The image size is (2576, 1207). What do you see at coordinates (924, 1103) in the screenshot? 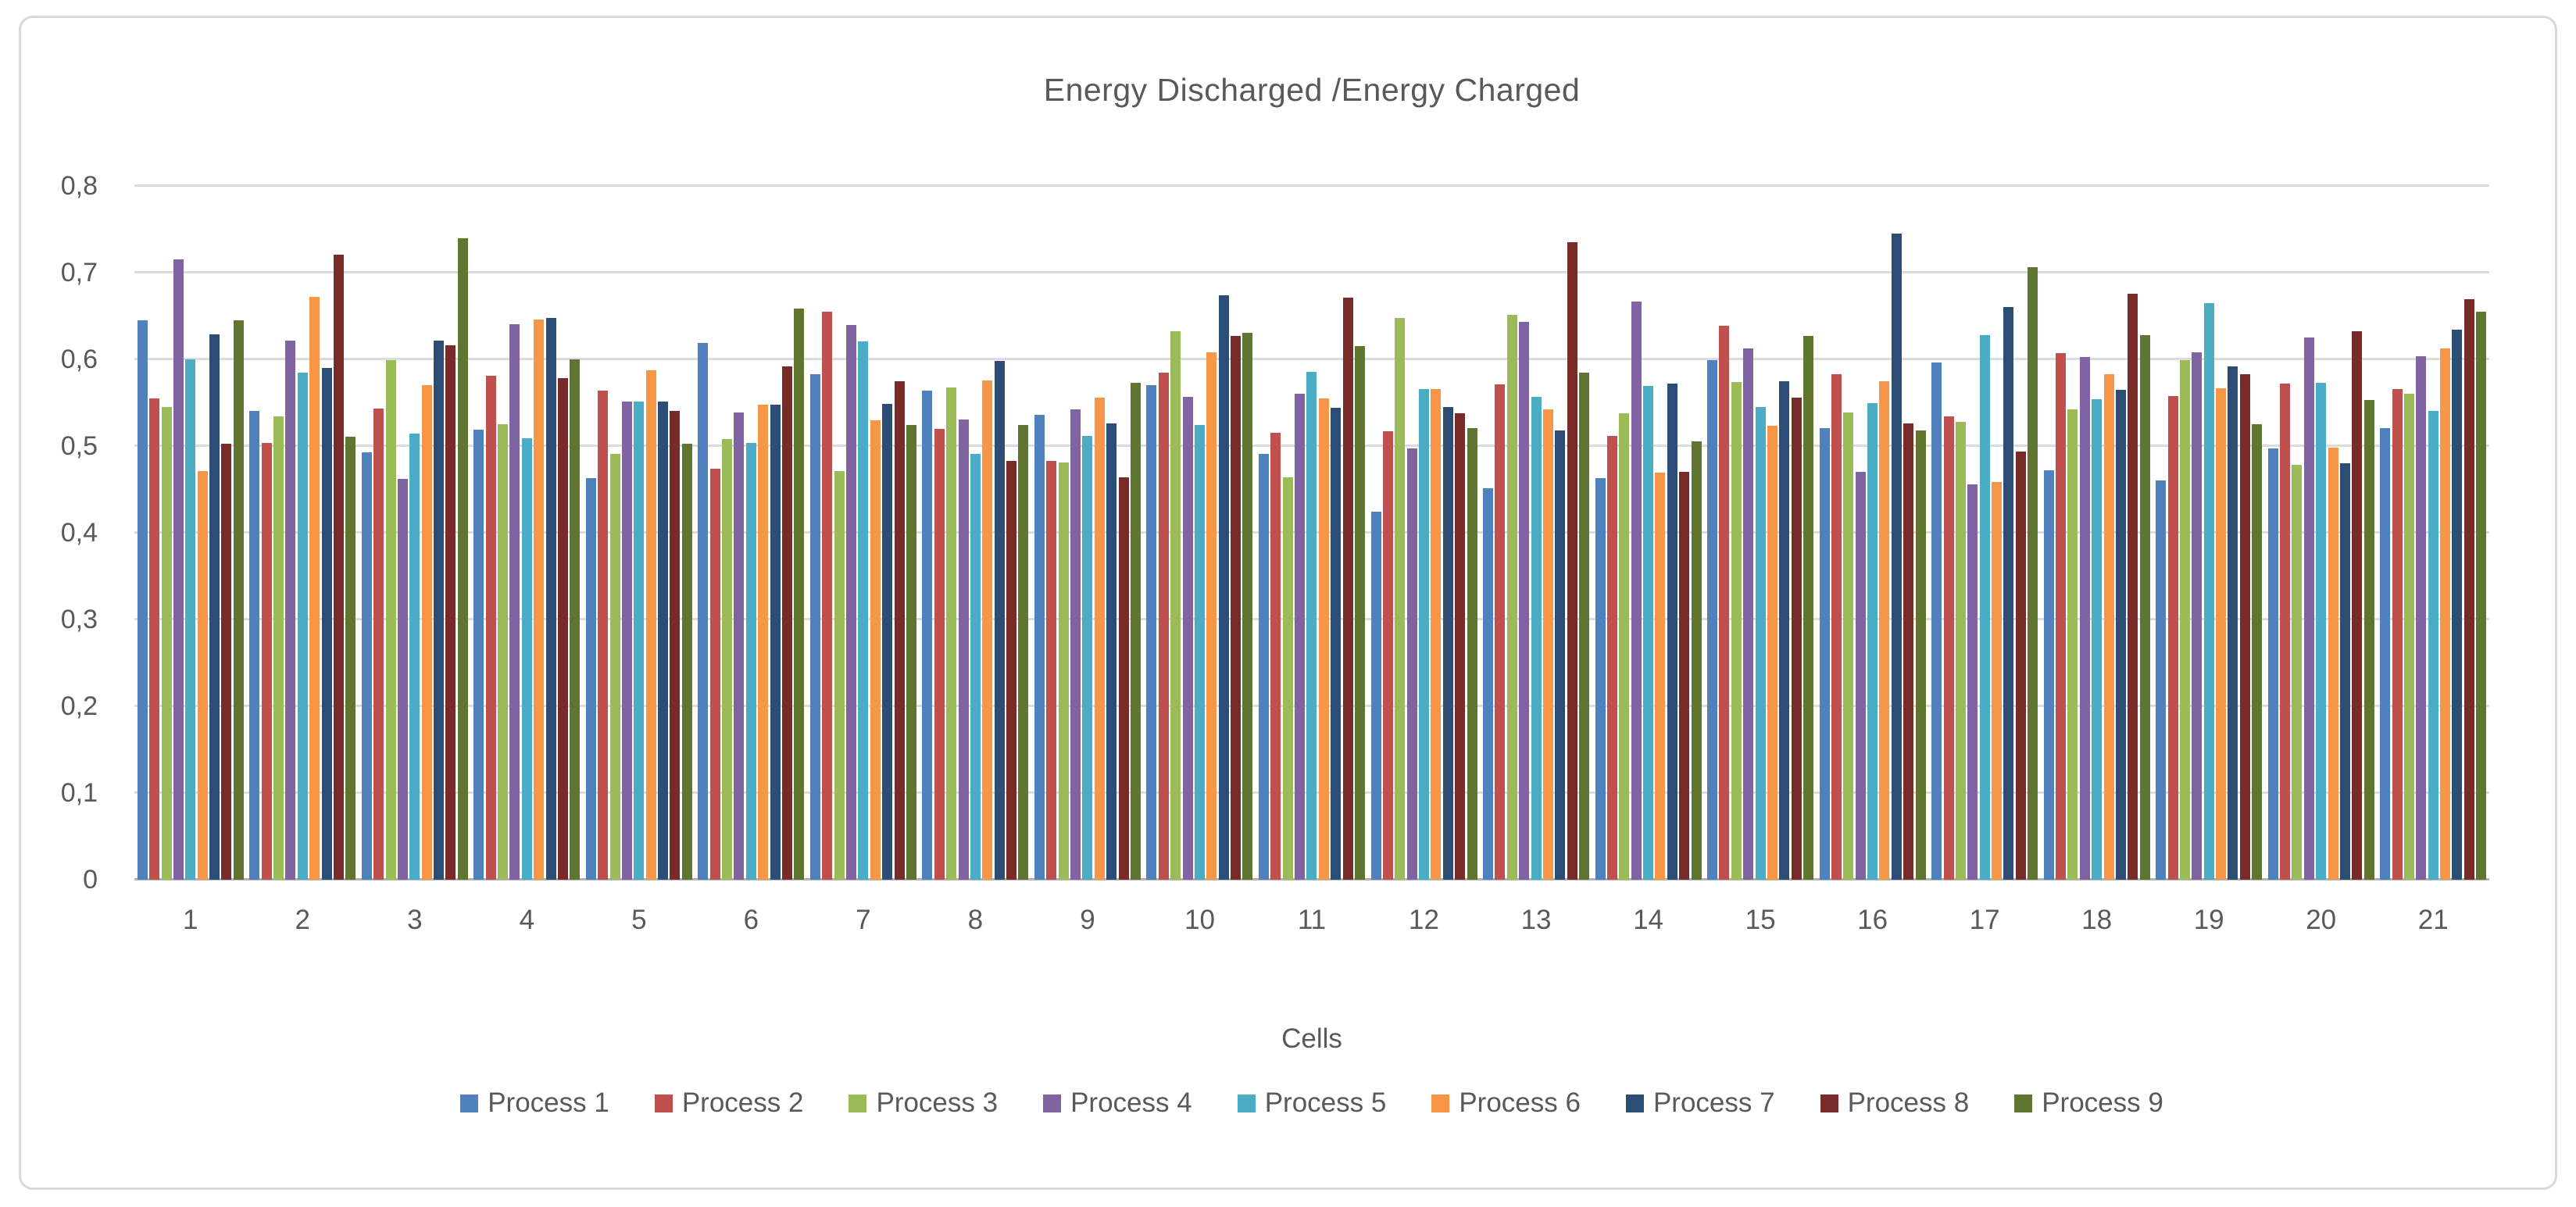
I see `legend-item-process-3: Process 3` at bounding box center [924, 1103].